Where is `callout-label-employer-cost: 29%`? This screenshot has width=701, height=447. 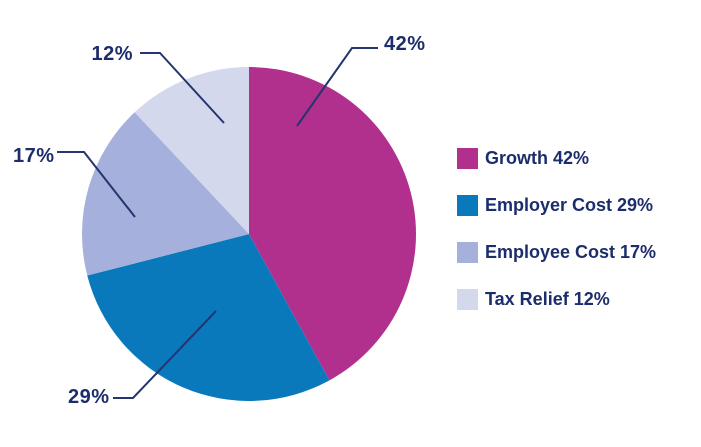 callout-label-employer-cost: 29% is located at coordinates (89, 397).